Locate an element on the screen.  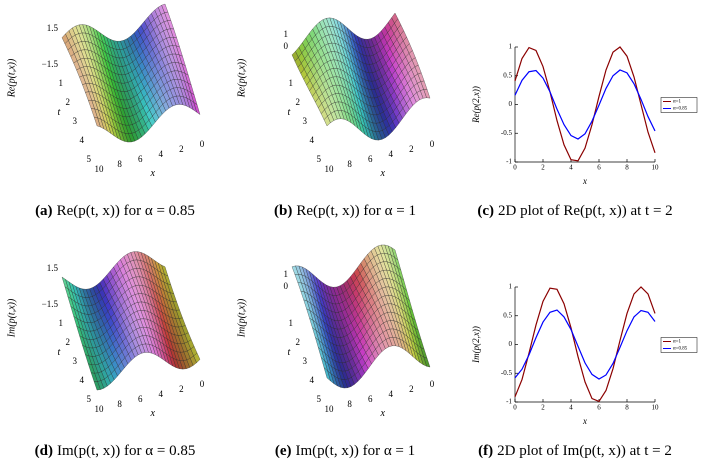
caption-label: (f) is located at coordinates (485, 451).